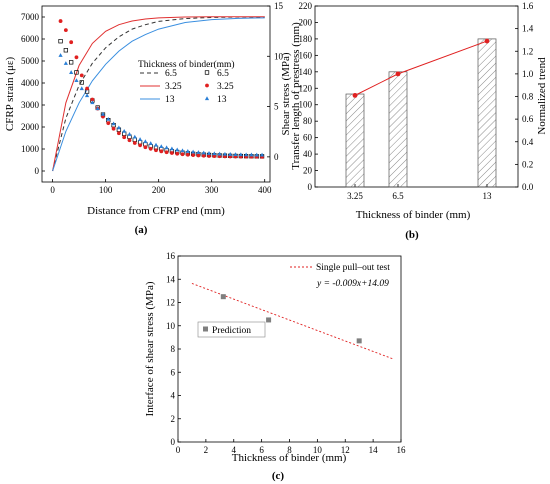 Image resolution: width=550 pixels, height=484 pixels. What do you see at coordinates (173, 372) in the screenshot?
I see `panel-c-y-tick-label: 6` at bounding box center [173, 372].